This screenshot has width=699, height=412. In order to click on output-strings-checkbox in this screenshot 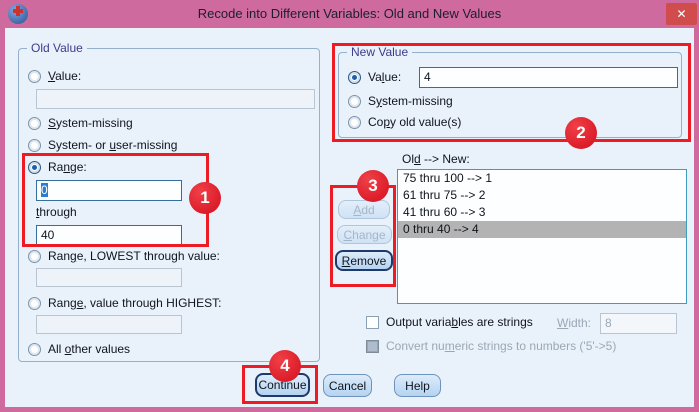, I will do `click(372, 322)`.